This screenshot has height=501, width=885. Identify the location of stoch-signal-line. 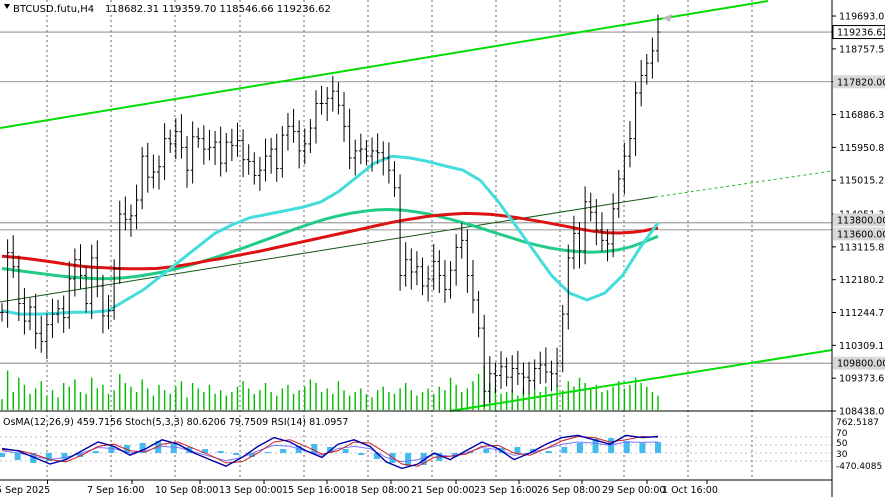
(330, 451).